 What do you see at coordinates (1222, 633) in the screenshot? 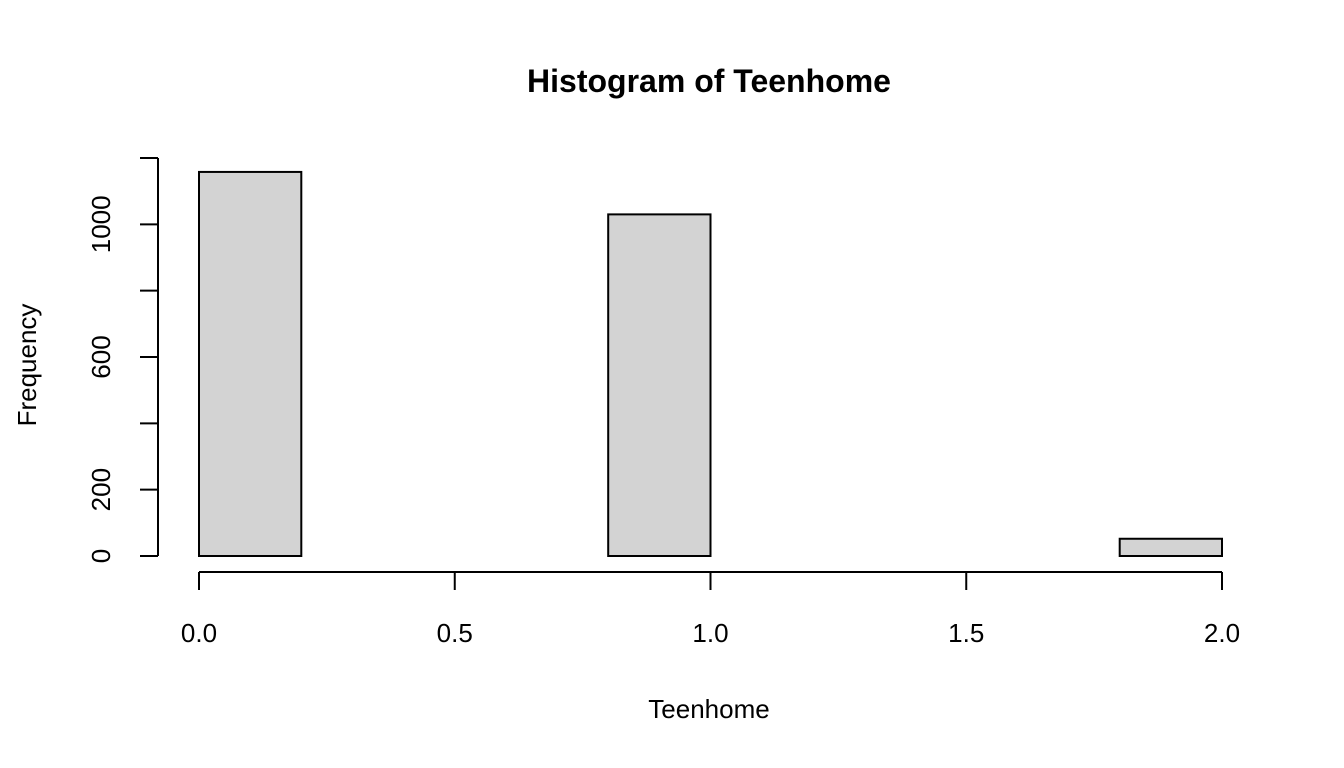
I see `x-tick-label: 2.0` at bounding box center [1222, 633].